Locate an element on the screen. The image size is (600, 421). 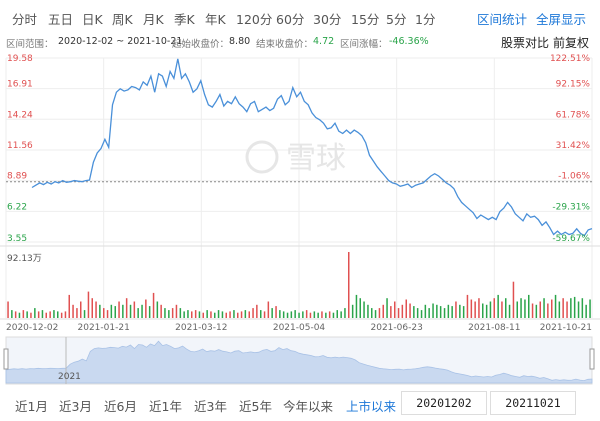
range-1-year: 近1年 is located at coordinates (165, 406).